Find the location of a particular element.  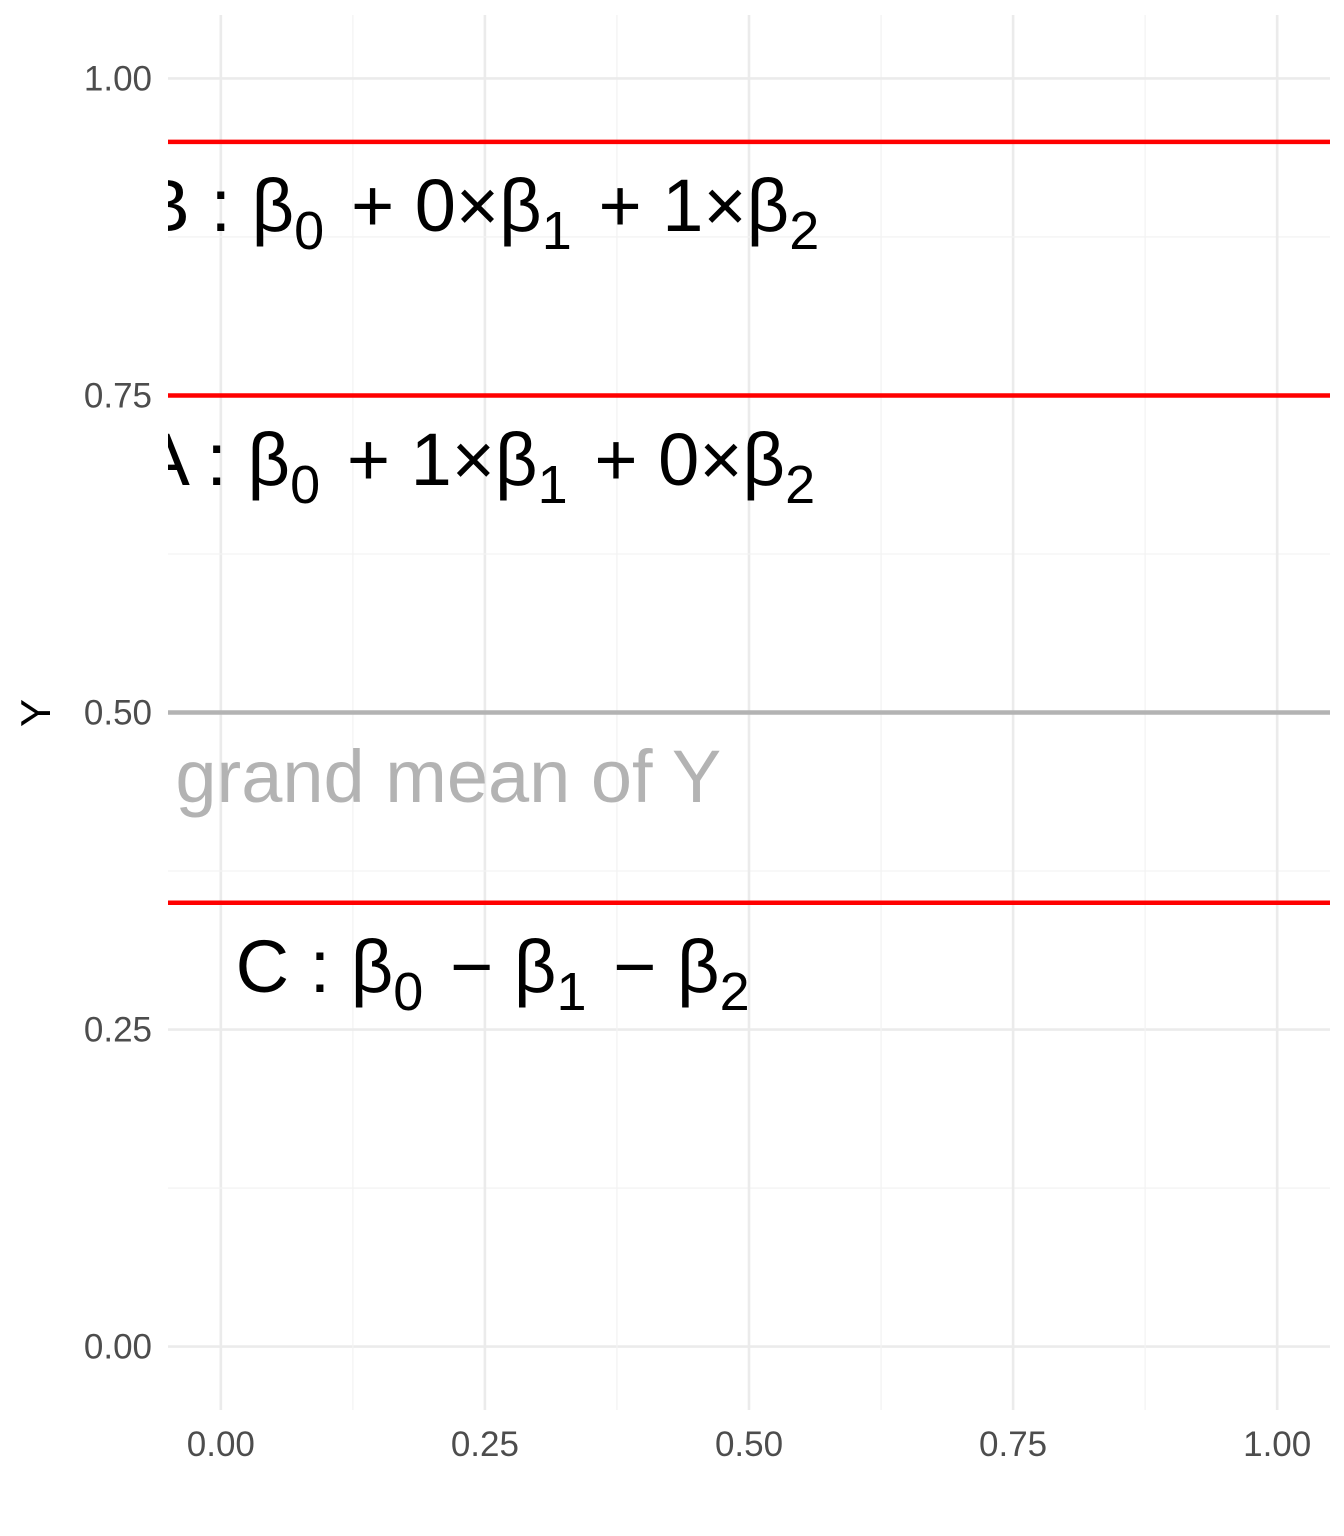

y-axis-label: Y is located at coordinates (35, 713).